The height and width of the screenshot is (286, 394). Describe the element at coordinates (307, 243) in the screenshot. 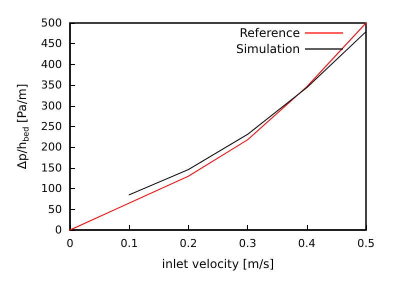

I see `x-tick-label: 0.4` at that location.